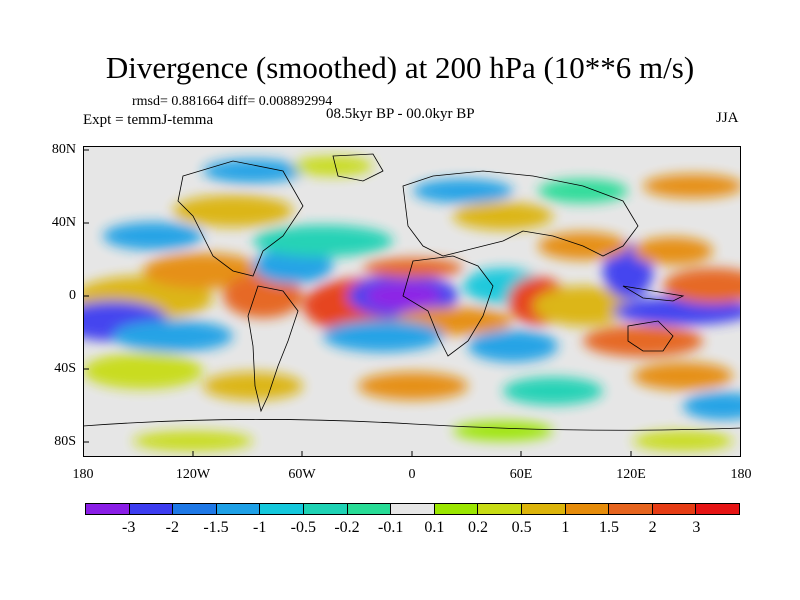 The image size is (800, 600). I want to click on colorbar, so click(412, 509).